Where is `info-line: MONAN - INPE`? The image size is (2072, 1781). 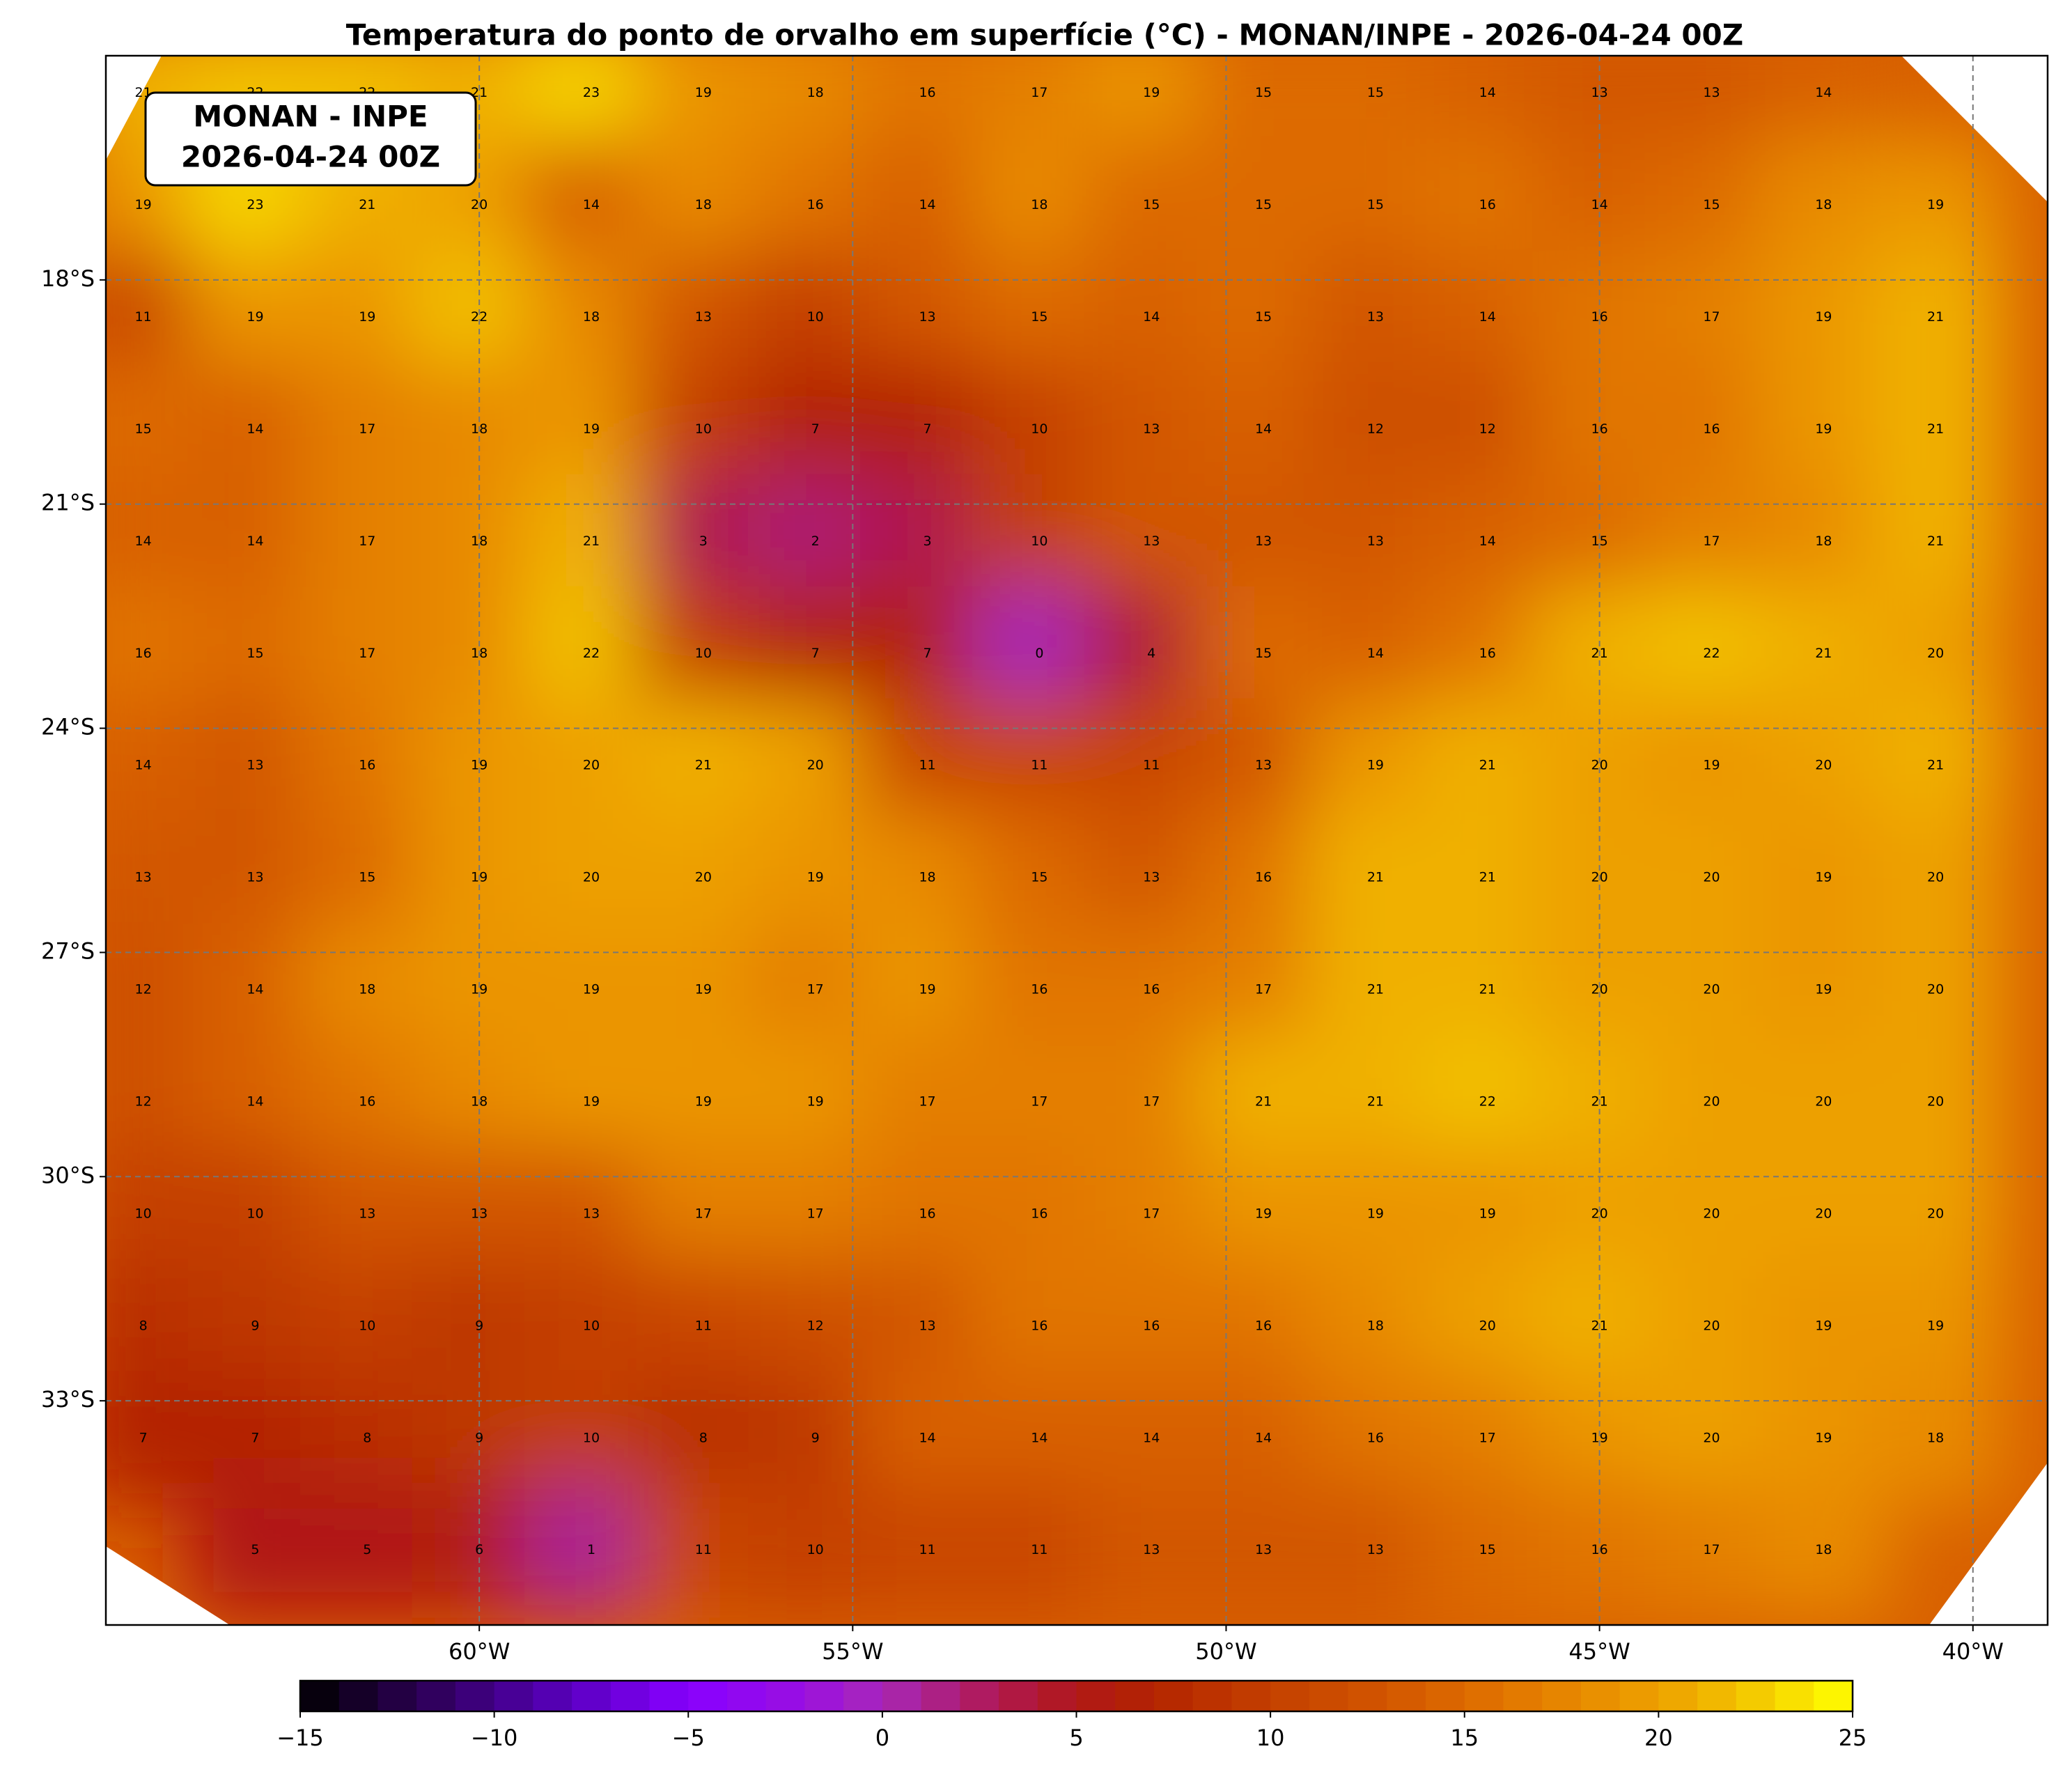 info-line: MONAN - INPE is located at coordinates (310, 117).